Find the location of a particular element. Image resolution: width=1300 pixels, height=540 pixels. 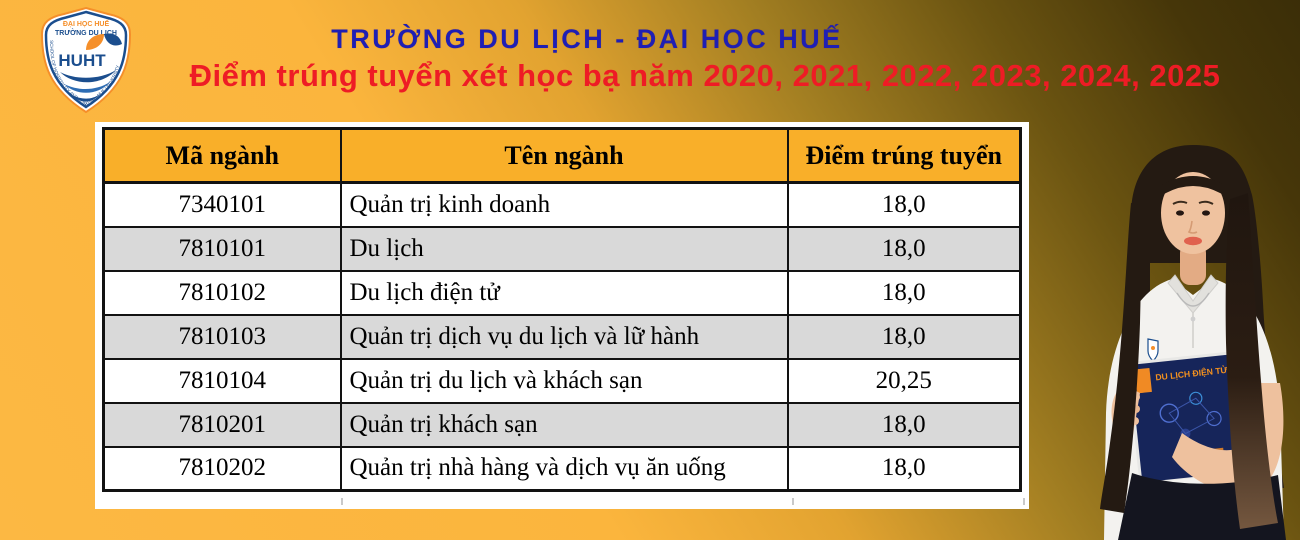

major-name: Quản trị dịch vụ du lịch và lữ hành is located at coordinates (564, 336).